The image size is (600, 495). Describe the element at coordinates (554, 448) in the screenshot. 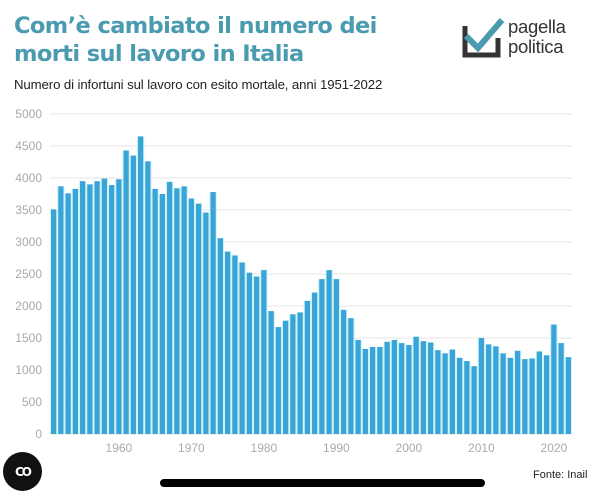

I see `x-tick-label: 2020` at that location.